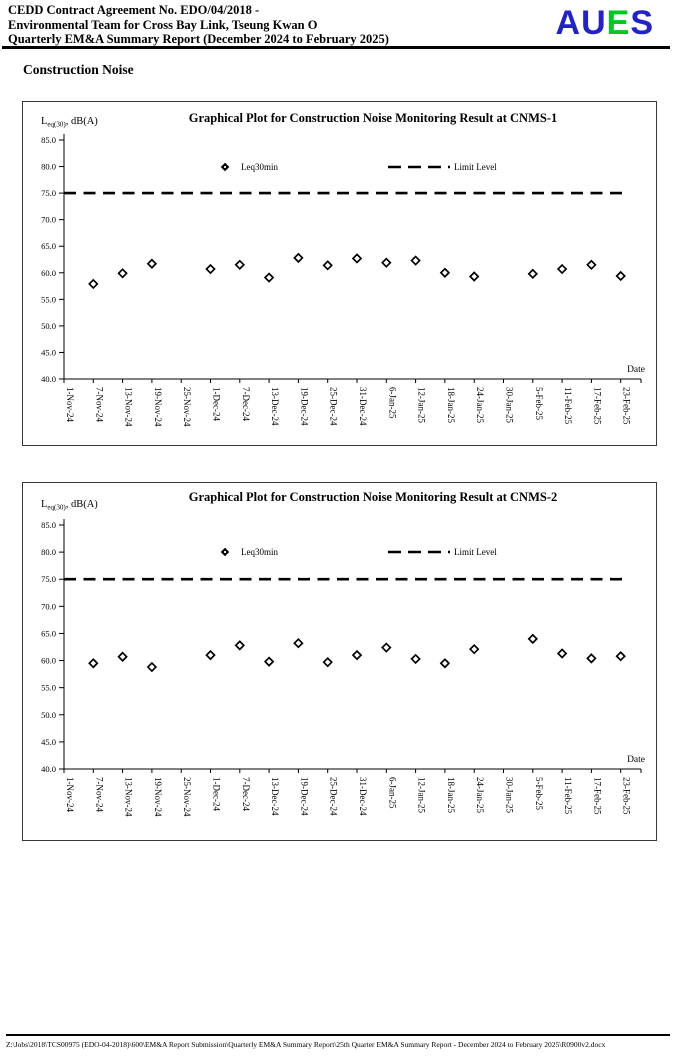 This screenshot has height=1064, width=676. What do you see at coordinates (392, 403) in the screenshot?
I see `x-tick-label: 6-Jan-25` at bounding box center [392, 403].